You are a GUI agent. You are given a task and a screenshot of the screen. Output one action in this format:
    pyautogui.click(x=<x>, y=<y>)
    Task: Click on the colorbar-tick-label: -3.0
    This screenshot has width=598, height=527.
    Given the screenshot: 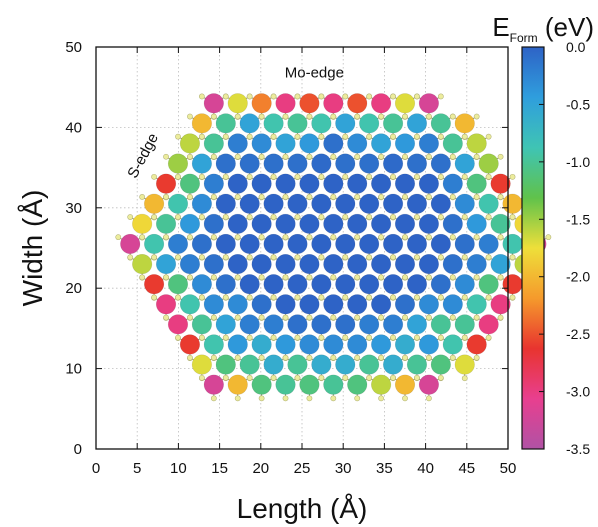 What is the action you would take?
    pyautogui.click(x=578, y=392)
    